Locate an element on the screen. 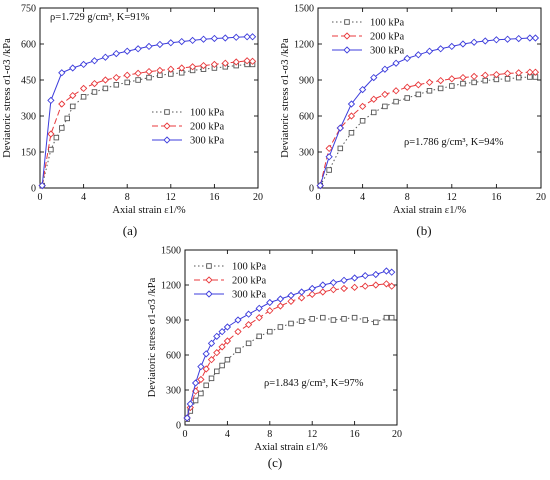 The height and width of the screenshot is (480, 550). legend-label: 300 kPa is located at coordinates (207, 141).